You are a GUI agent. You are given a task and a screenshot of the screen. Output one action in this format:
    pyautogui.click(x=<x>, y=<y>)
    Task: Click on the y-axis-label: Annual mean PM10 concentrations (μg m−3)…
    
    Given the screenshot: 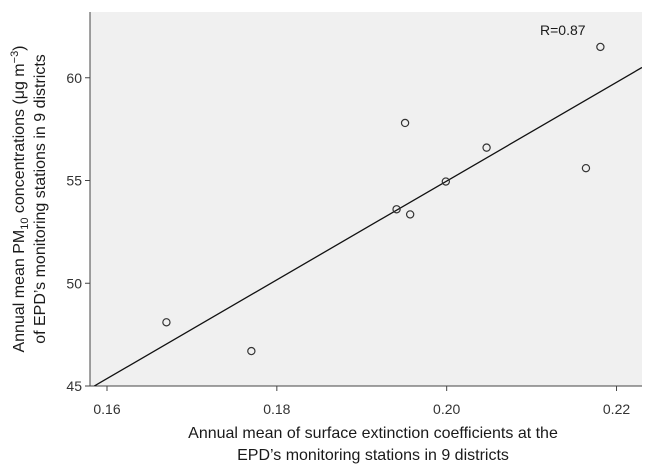 What is the action you would take?
    pyautogui.click(x=29, y=198)
    